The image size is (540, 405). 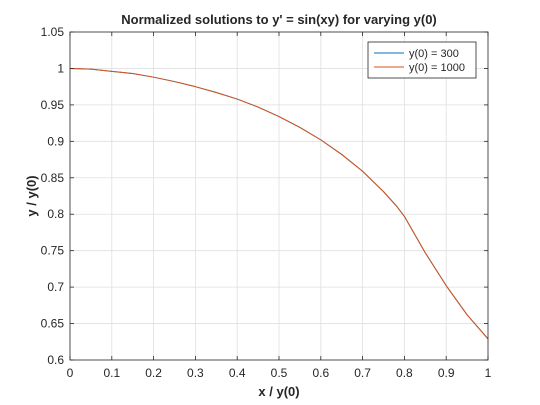 I want to click on x-tick-label: 0.7, so click(x=362, y=373).